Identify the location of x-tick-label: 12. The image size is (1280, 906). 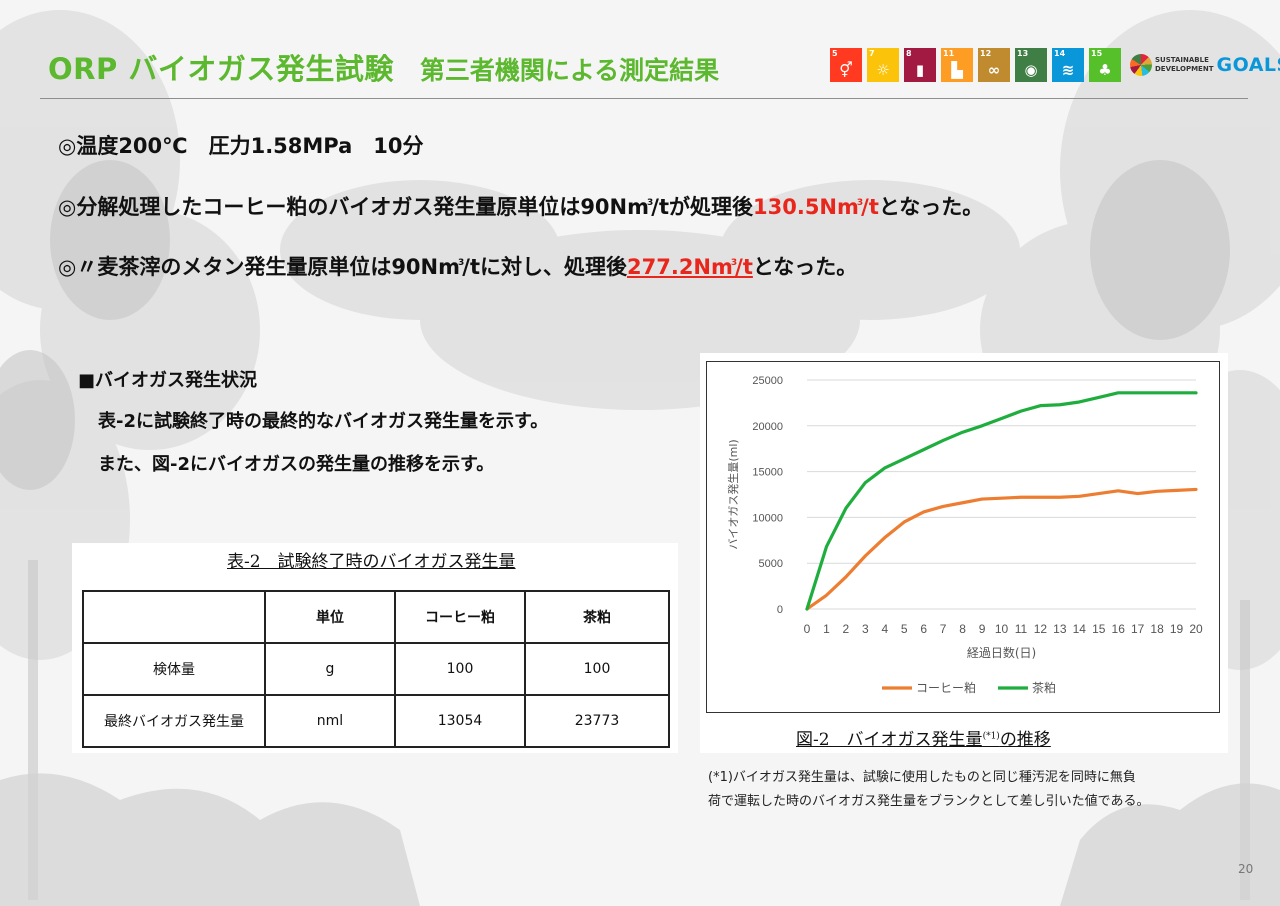
(1041, 629).